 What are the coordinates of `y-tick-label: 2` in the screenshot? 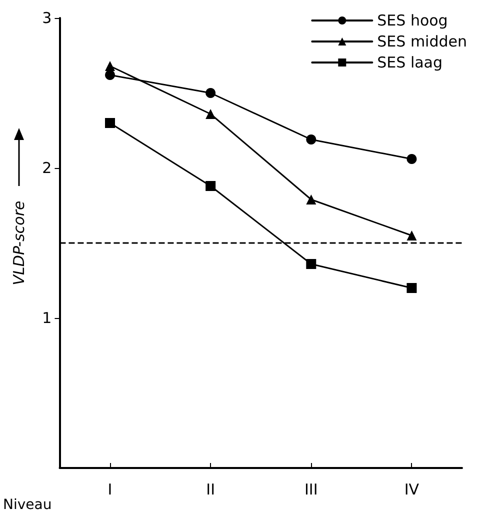 It's located at (47, 168).